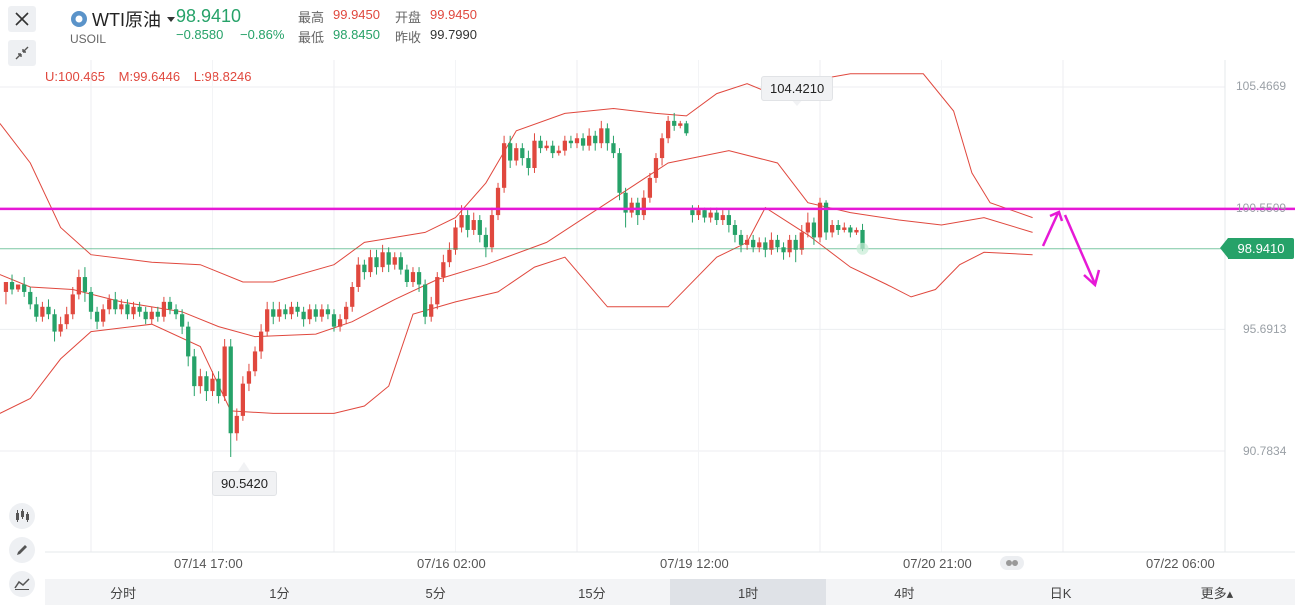 The height and width of the screenshot is (607, 1295). Describe the element at coordinates (1217, 593) in the screenshot. I see `tab-more: 更多▴` at that location.